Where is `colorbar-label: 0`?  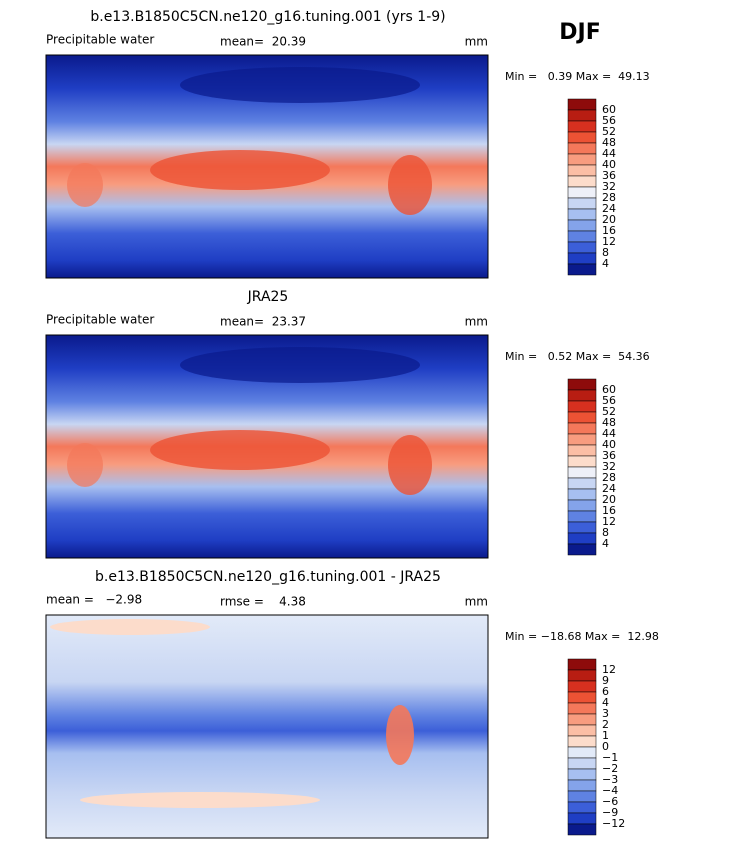 colorbar-label: 0 is located at coordinates (605, 746).